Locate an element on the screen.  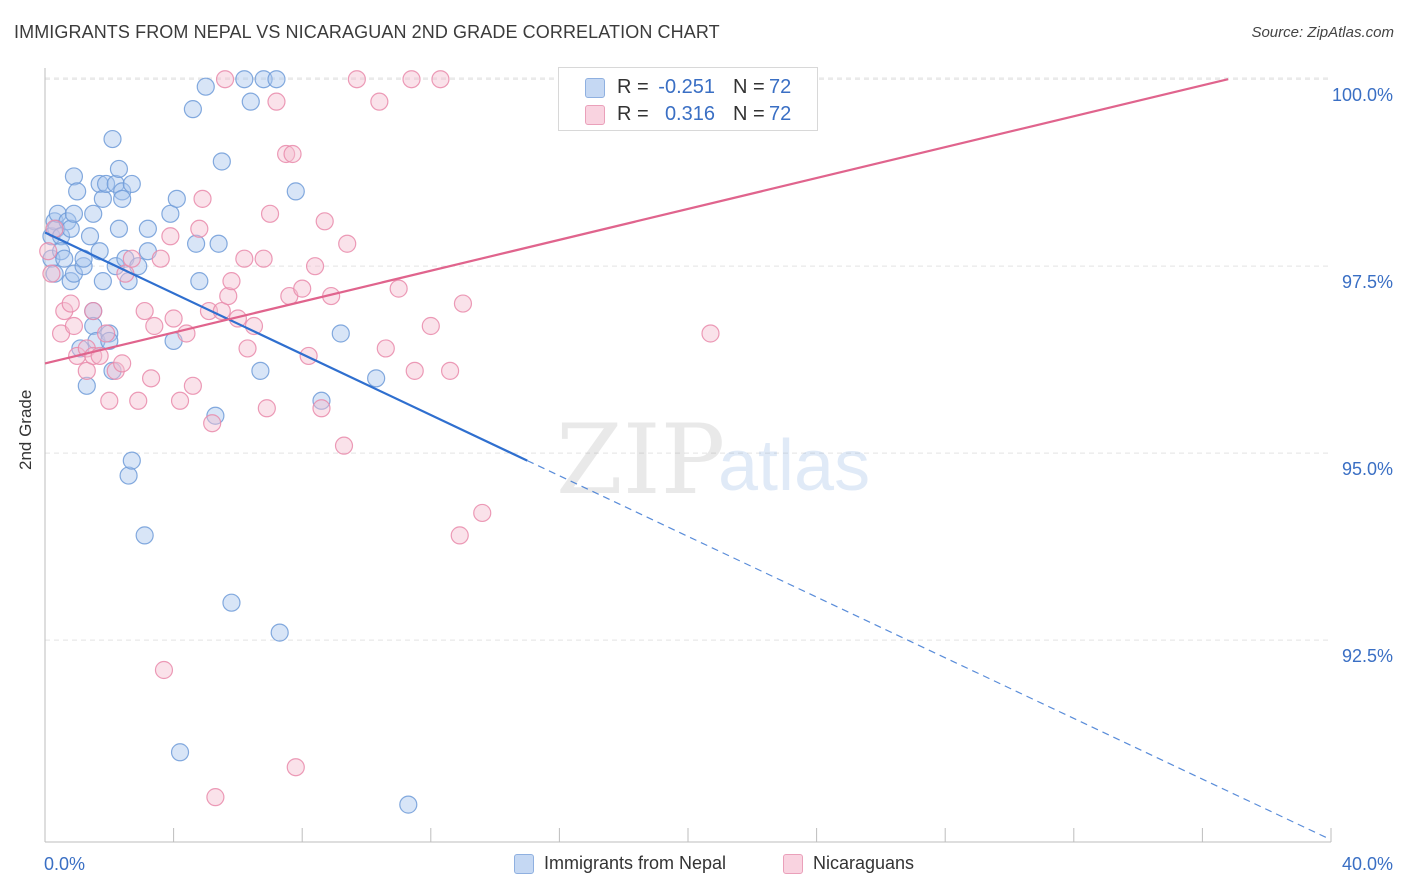
bottom-legend-label-nepal: Immigrants from Nepal is located at coordinates (635, 863).